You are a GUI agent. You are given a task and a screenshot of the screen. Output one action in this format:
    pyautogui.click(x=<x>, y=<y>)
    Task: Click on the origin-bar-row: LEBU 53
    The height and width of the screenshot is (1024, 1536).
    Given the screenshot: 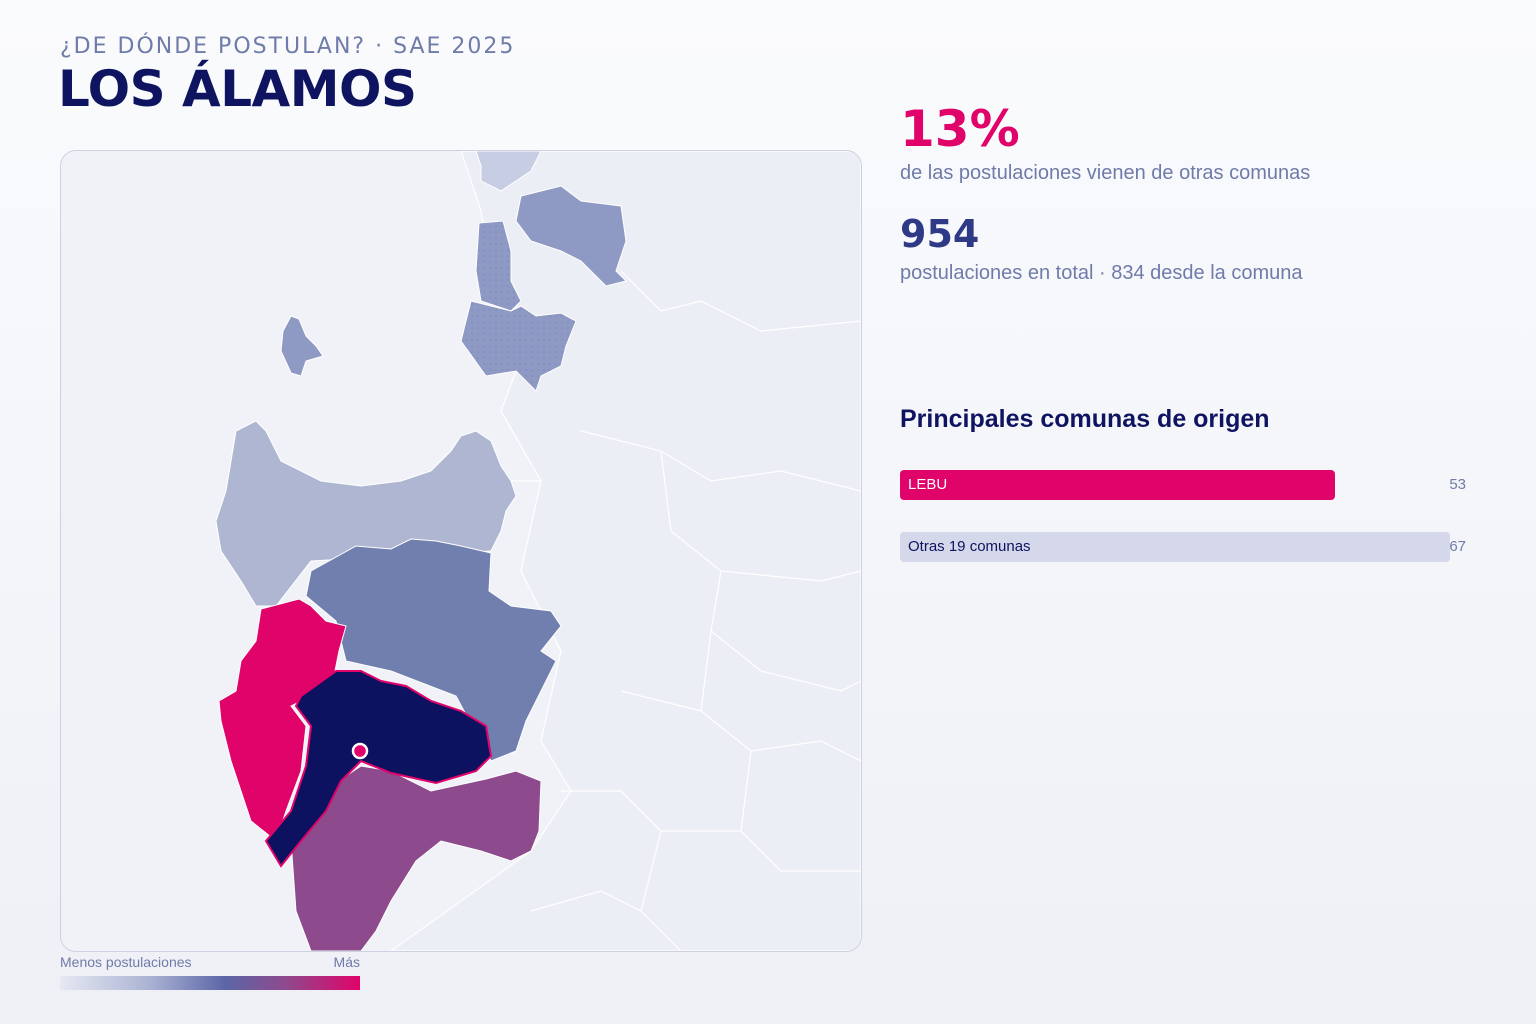 What is the action you would take?
    pyautogui.click(x=1183, y=485)
    